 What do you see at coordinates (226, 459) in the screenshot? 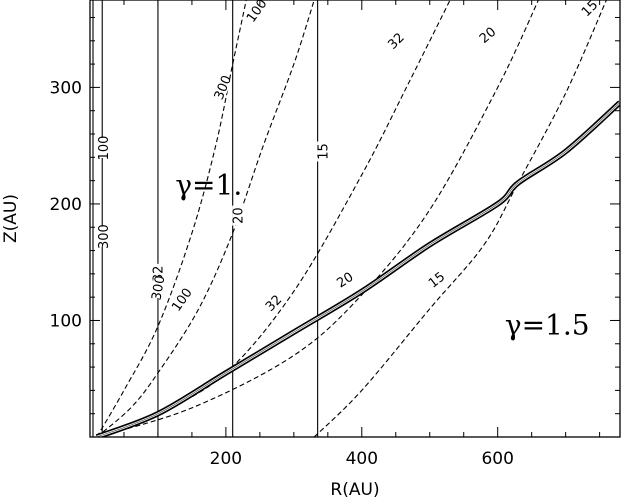
I see `x-tick-label: 200` at bounding box center [226, 459].